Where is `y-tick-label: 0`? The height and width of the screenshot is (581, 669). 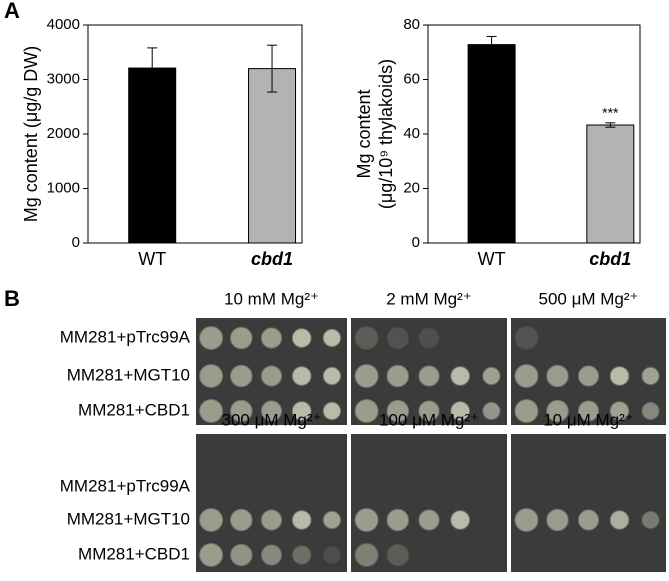 y-tick-label: 0 is located at coordinates (76, 242).